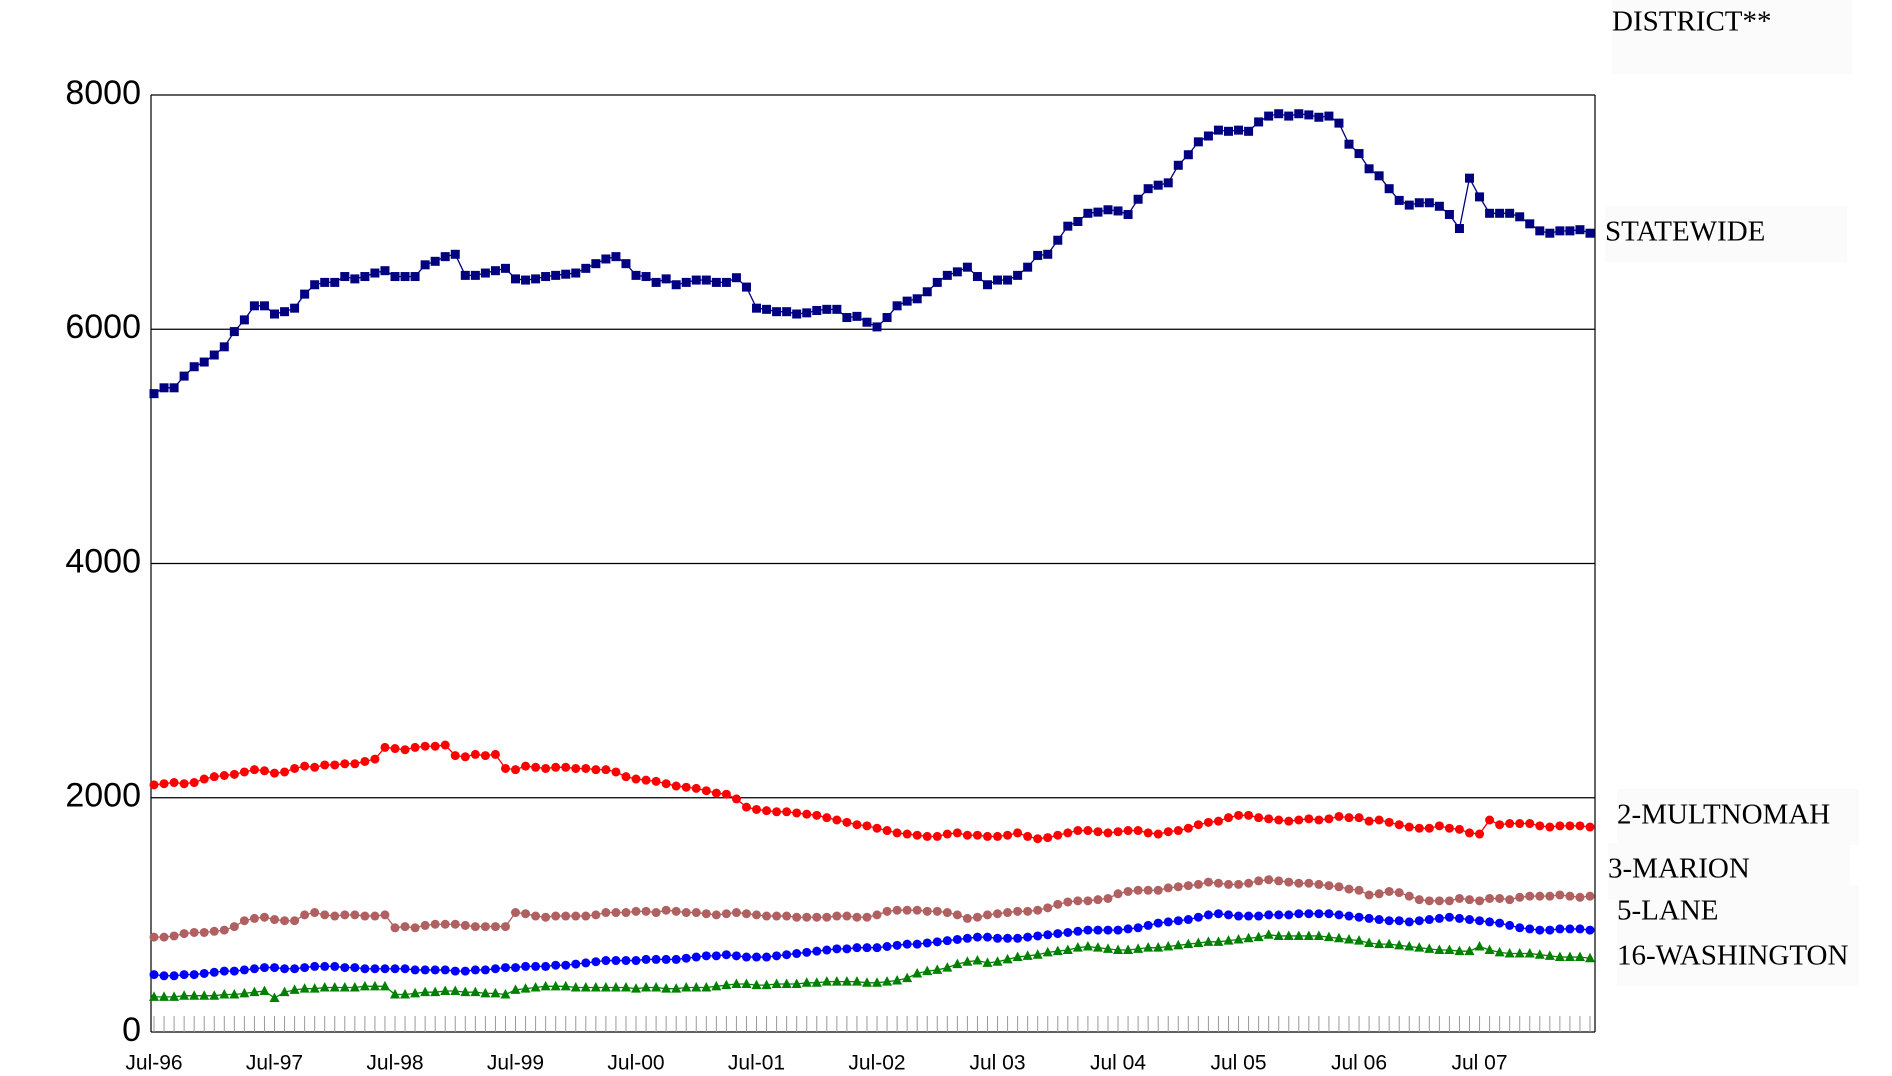 This screenshot has width=1892, height=1076. I want to click on y-tick-label: 0, so click(131, 1030).